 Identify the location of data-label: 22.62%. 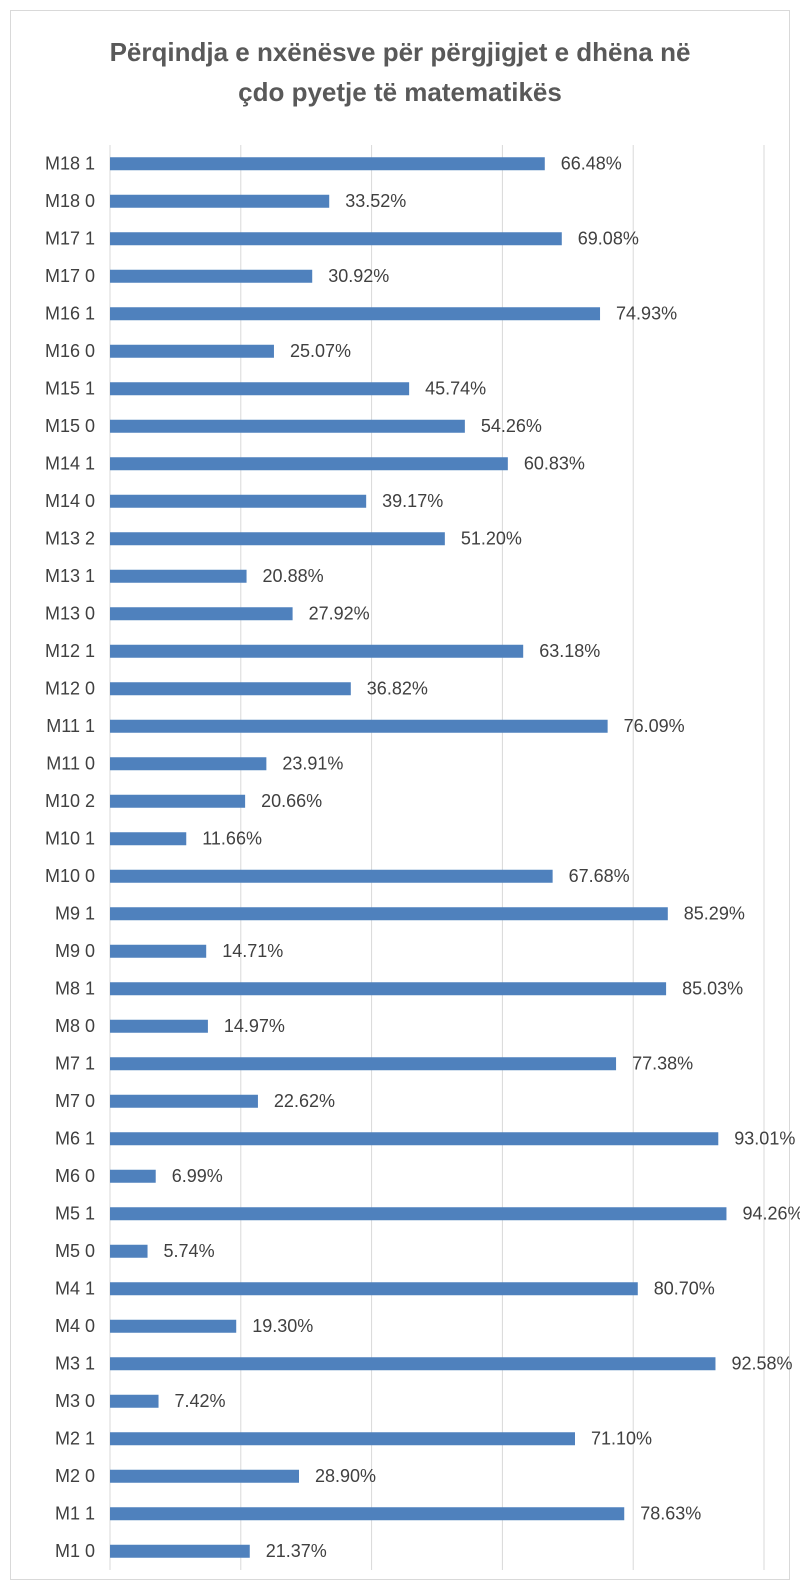
(304, 1101).